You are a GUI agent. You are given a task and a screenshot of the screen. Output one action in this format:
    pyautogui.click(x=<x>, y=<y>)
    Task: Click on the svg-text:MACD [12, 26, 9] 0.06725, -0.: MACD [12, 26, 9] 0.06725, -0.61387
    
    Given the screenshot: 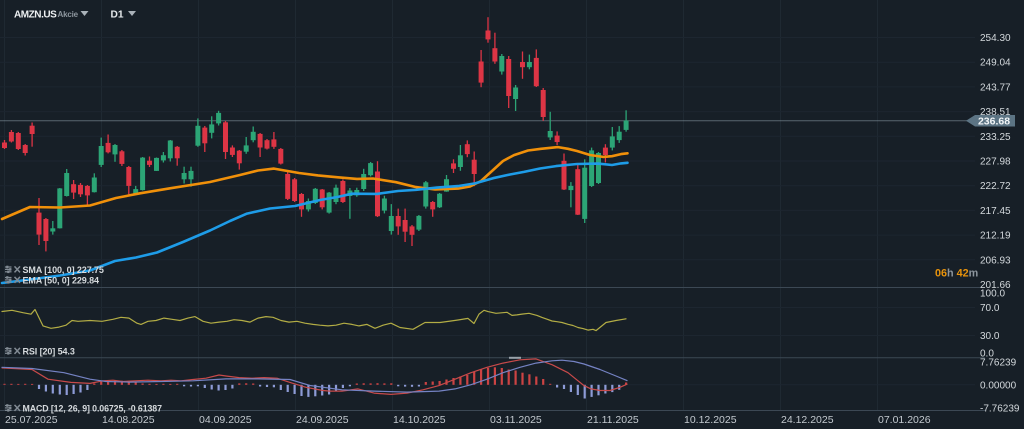 What is the action you would take?
    pyautogui.click(x=93, y=408)
    